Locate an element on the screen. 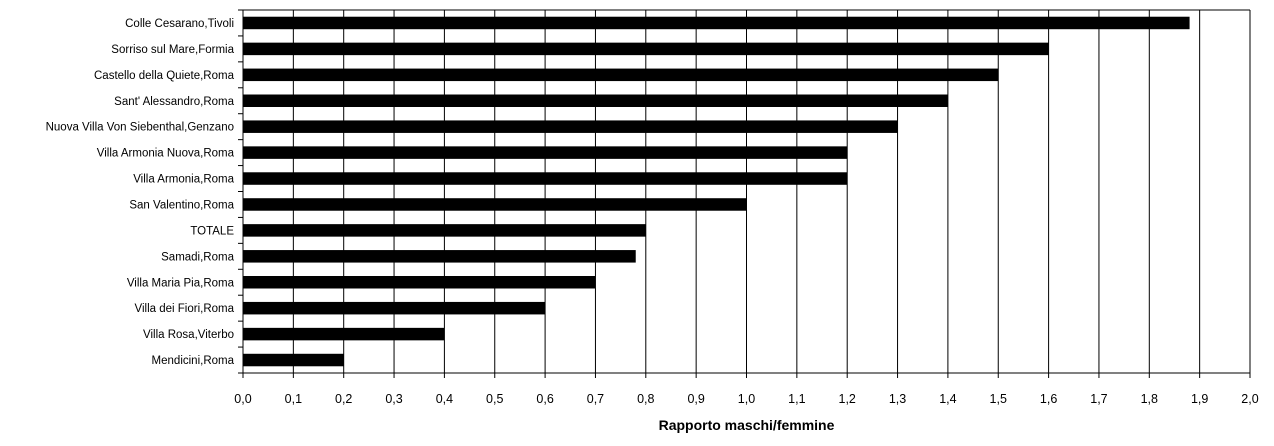 The width and height of the screenshot is (1274, 446). x-tick-label: 0,1 is located at coordinates (293, 399).